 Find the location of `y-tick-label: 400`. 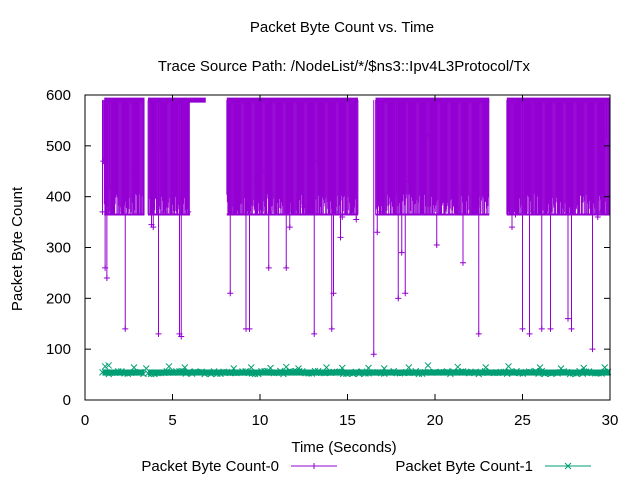

y-tick-label: 400 is located at coordinates (58, 197).